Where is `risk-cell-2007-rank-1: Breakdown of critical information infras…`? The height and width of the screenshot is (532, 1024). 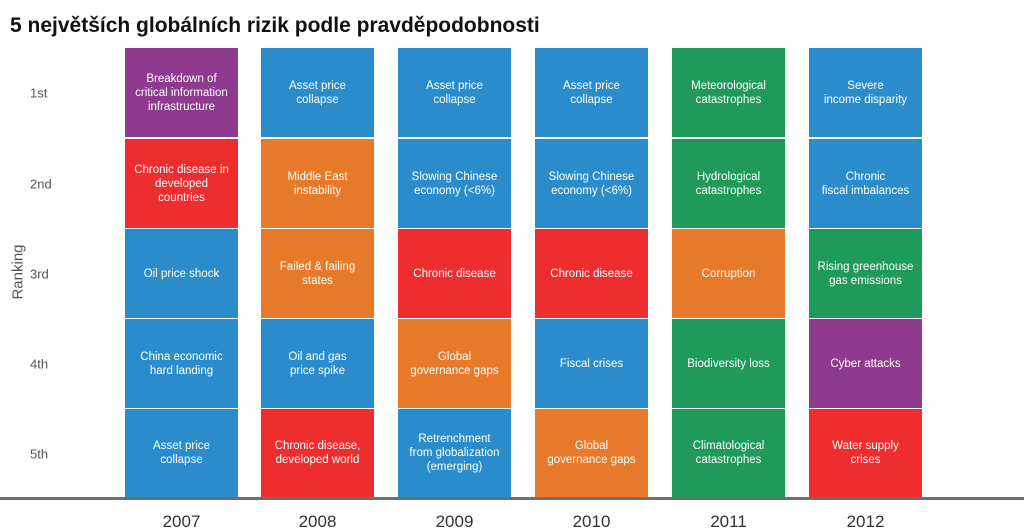 risk-cell-2007-rank-1: Breakdown of critical information infras… is located at coordinates (181, 92).